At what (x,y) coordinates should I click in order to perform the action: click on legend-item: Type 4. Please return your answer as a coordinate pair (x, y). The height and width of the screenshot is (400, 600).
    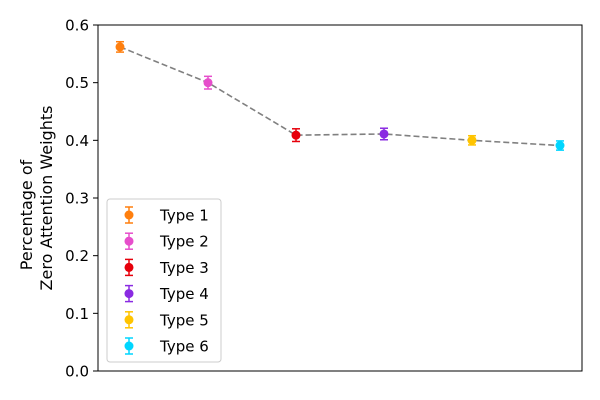
    Looking at the image, I should click on (166, 293).